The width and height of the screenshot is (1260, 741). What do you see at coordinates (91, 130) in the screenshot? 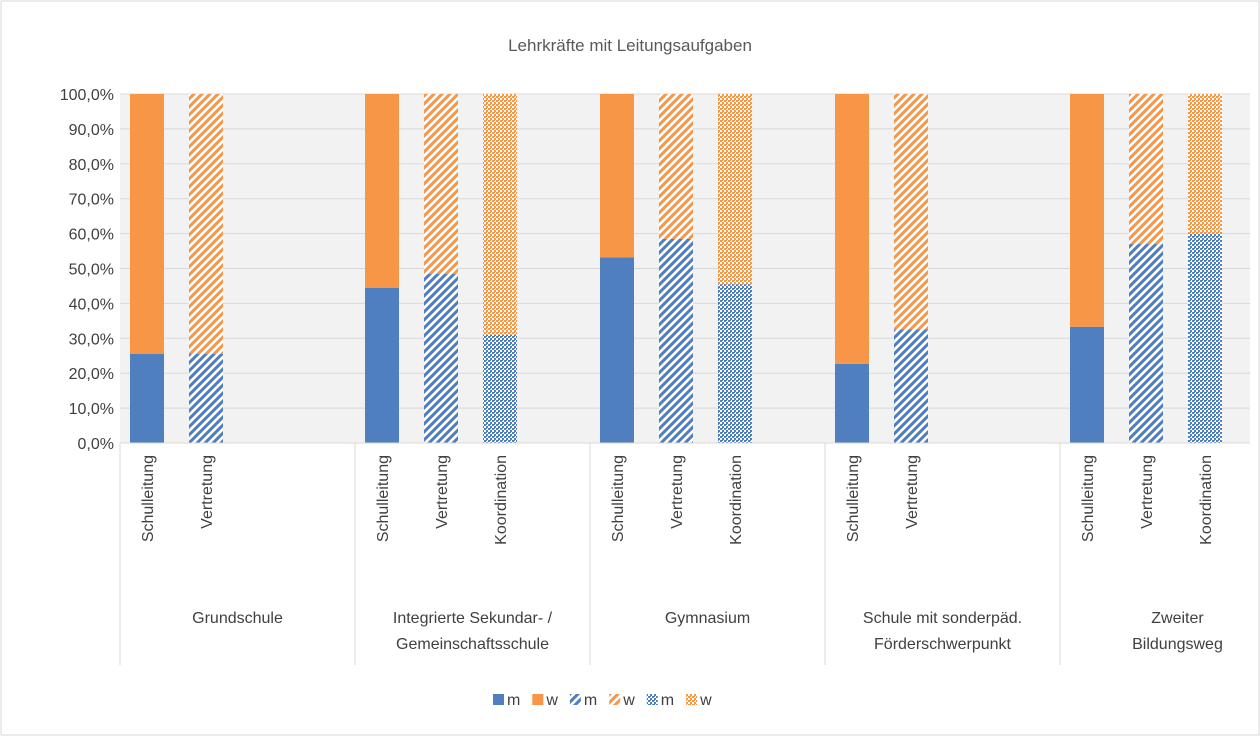
I see `y-tick-label: 90,0%` at bounding box center [91, 130].